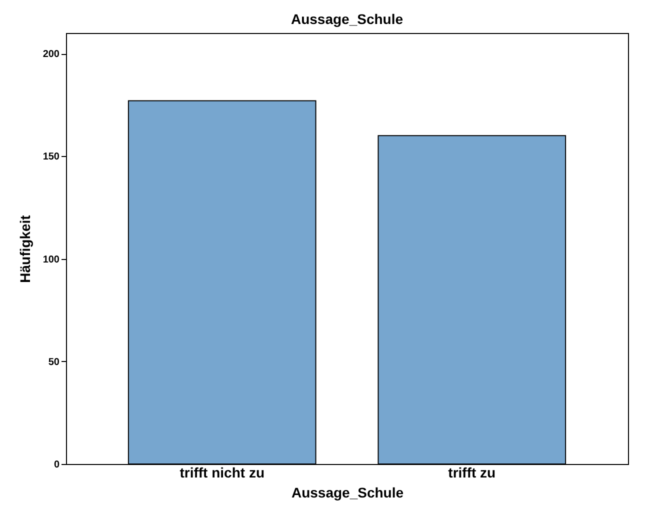 Image resolution: width=648 pixels, height=515 pixels. I want to click on y-tick-label: 50, so click(54, 362).